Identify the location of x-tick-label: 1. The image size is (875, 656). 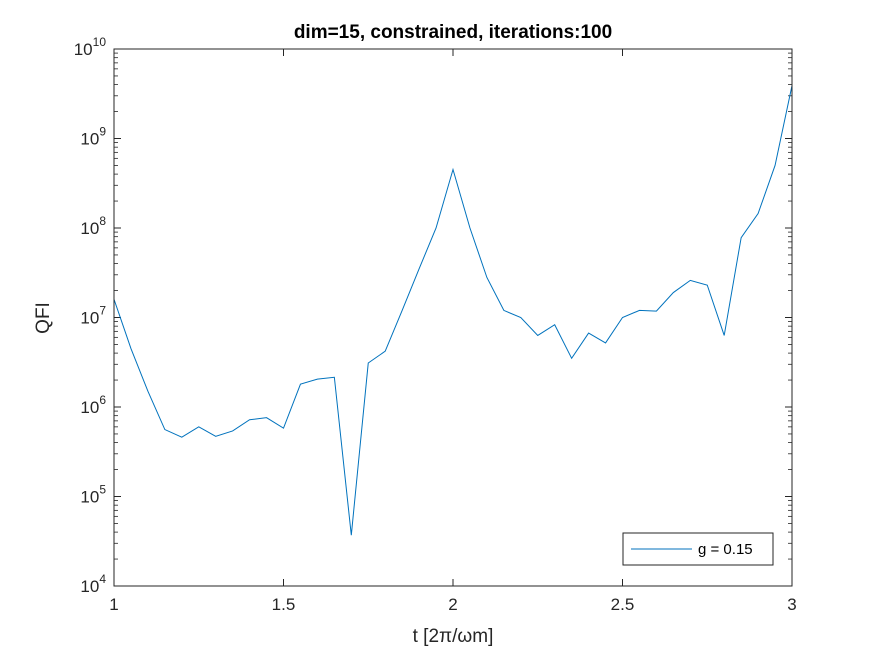
(113, 604).